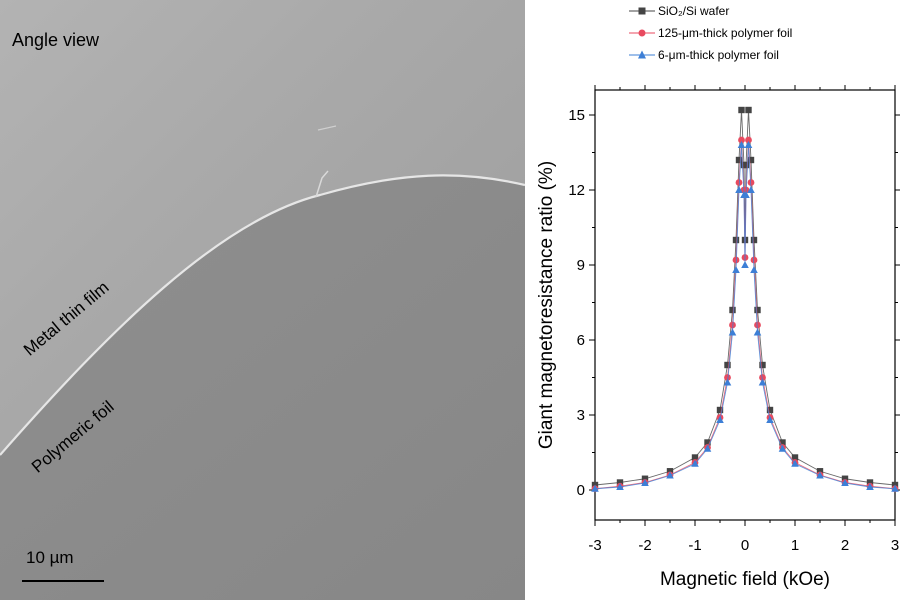  Describe the element at coordinates (581, 490) in the screenshot. I see `y-tick-label: 0` at that location.